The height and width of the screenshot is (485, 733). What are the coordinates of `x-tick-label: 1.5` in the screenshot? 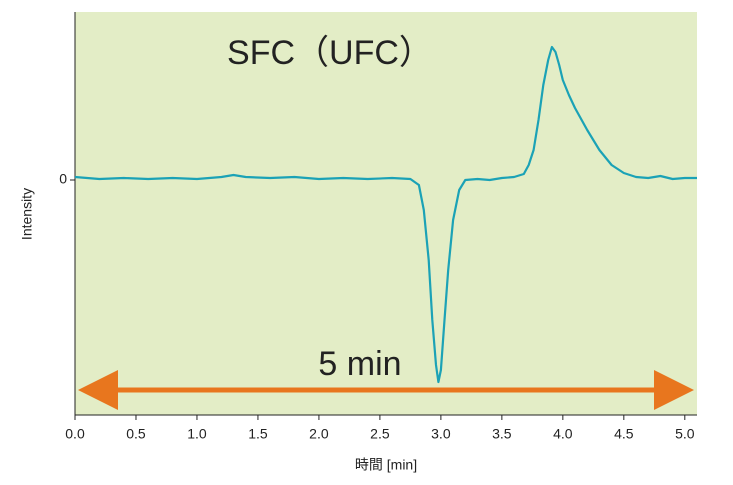 It's located at (258, 434).